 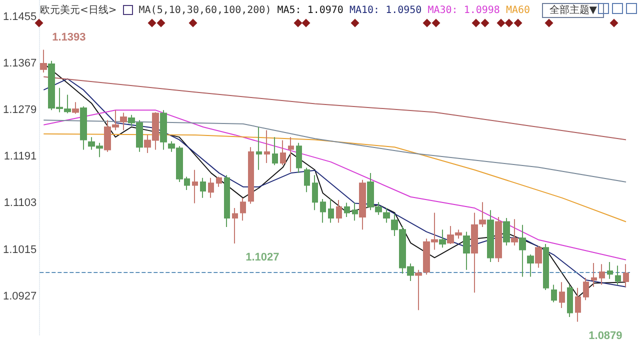 I want to click on y-tick-label: 1.1367, so click(x=19, y=64).